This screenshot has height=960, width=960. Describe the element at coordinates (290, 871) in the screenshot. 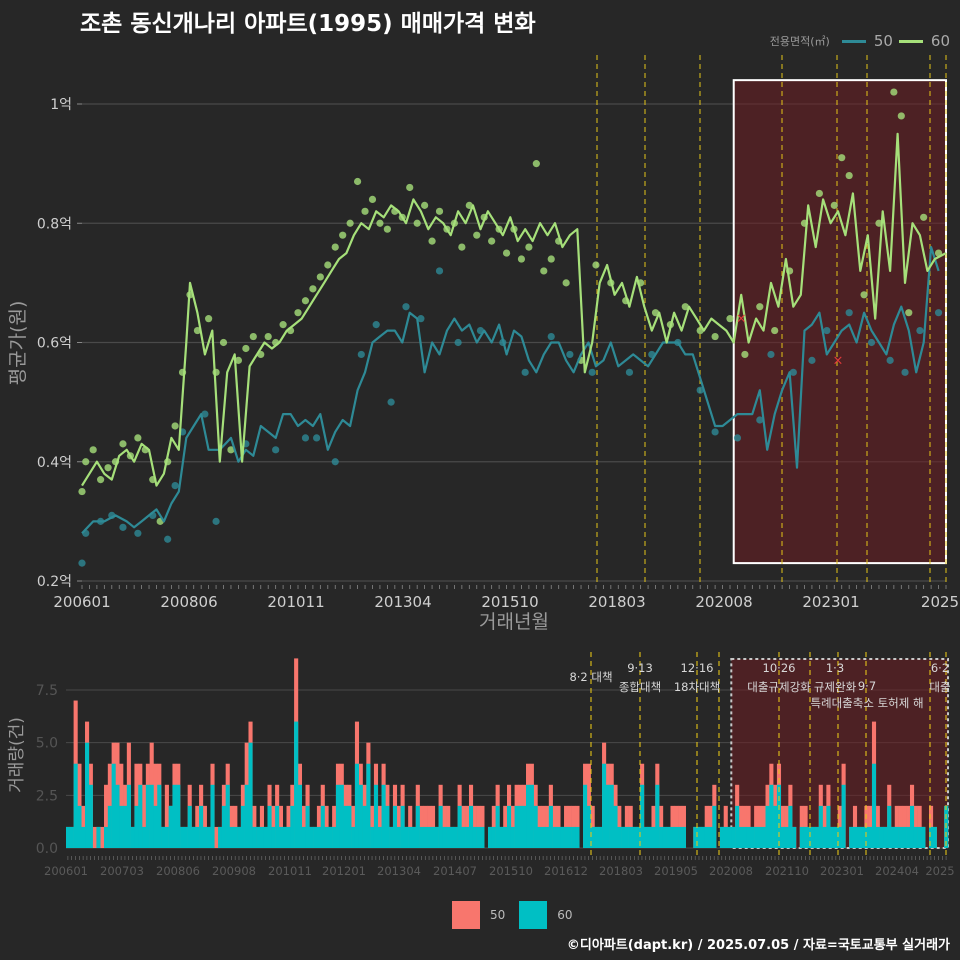

I see `bar-x-tick-label: 201011` at that location.